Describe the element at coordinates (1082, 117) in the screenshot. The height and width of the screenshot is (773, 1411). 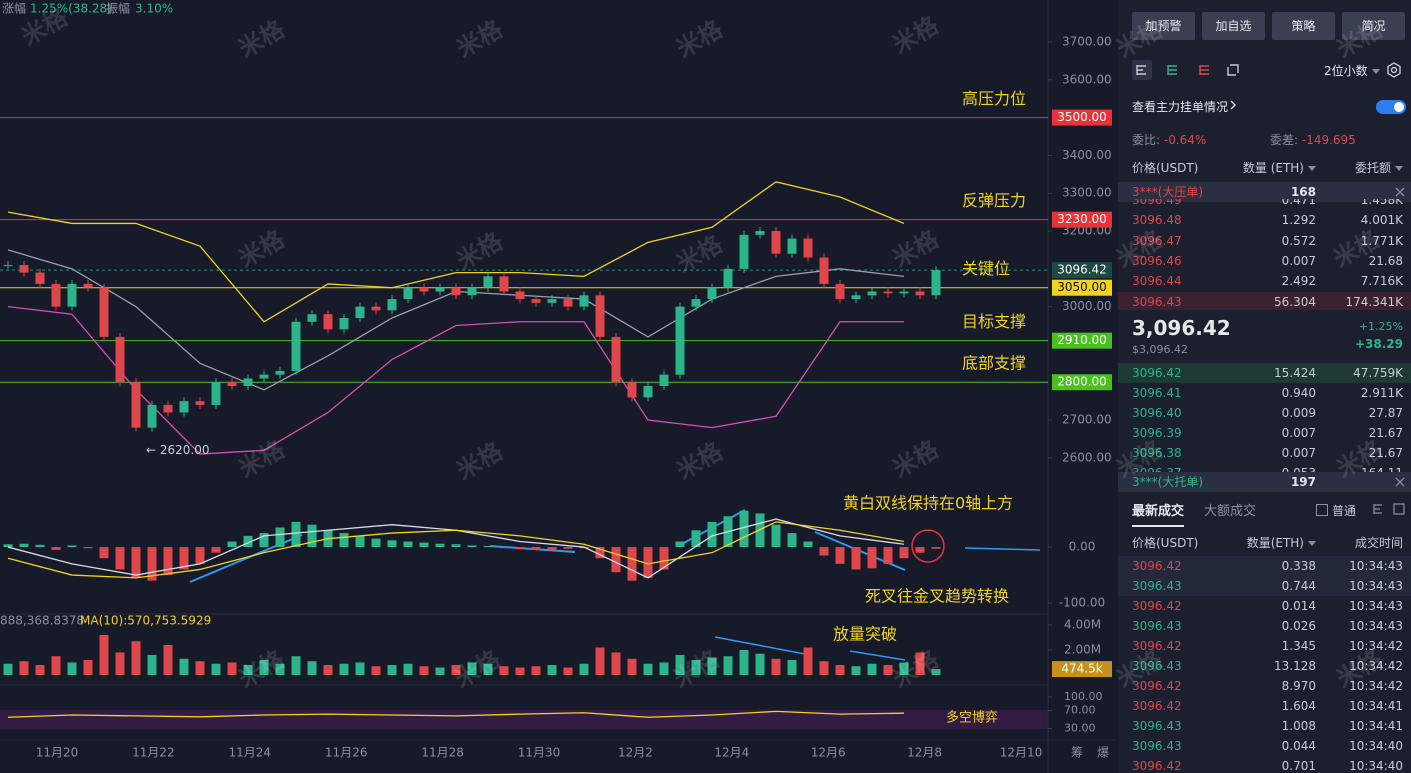
I see `price-tag-label: 3500.00` at that location.